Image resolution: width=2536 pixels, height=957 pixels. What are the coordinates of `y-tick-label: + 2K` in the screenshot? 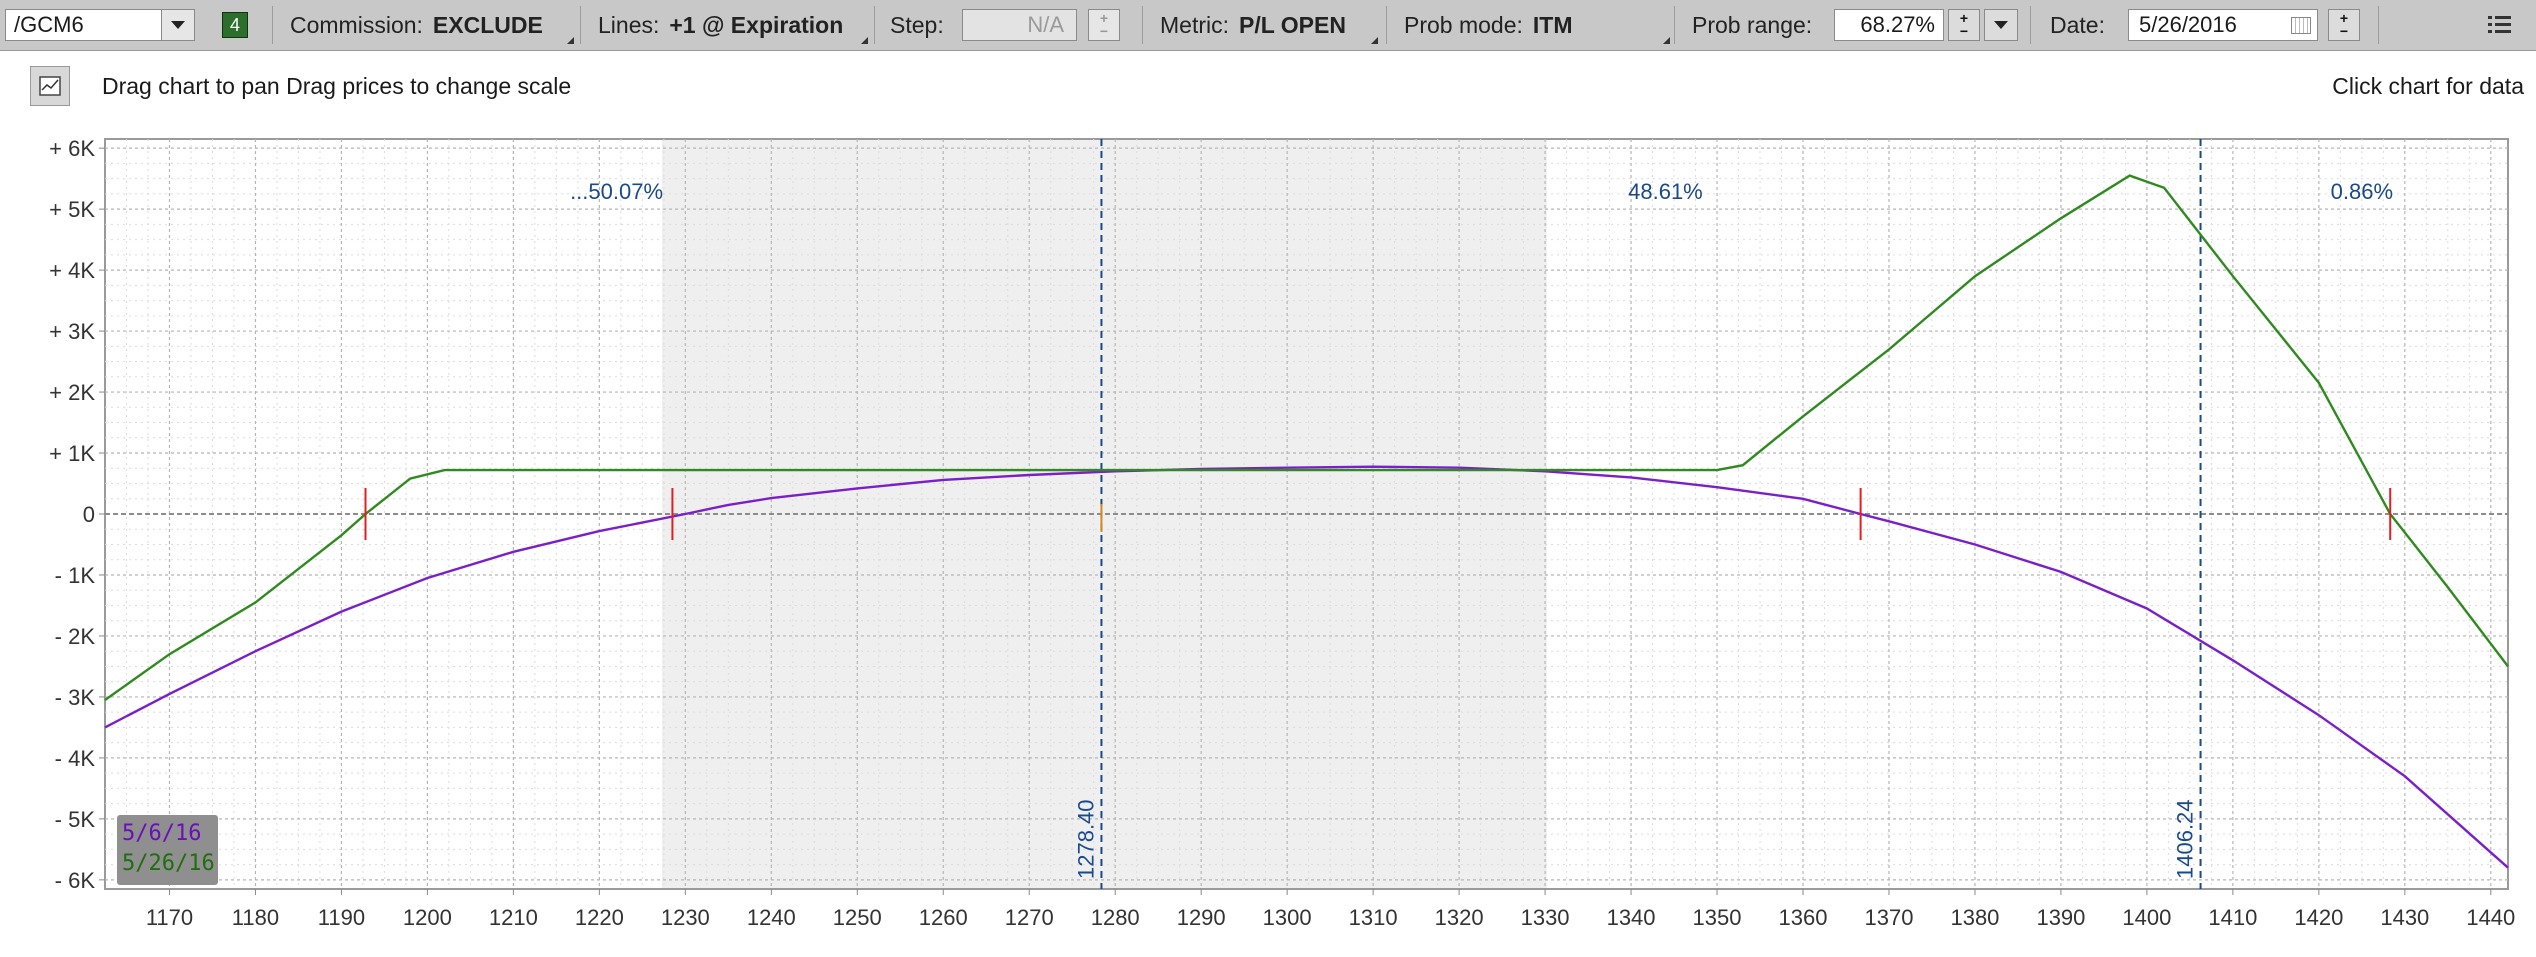 It's located at (72, 392).